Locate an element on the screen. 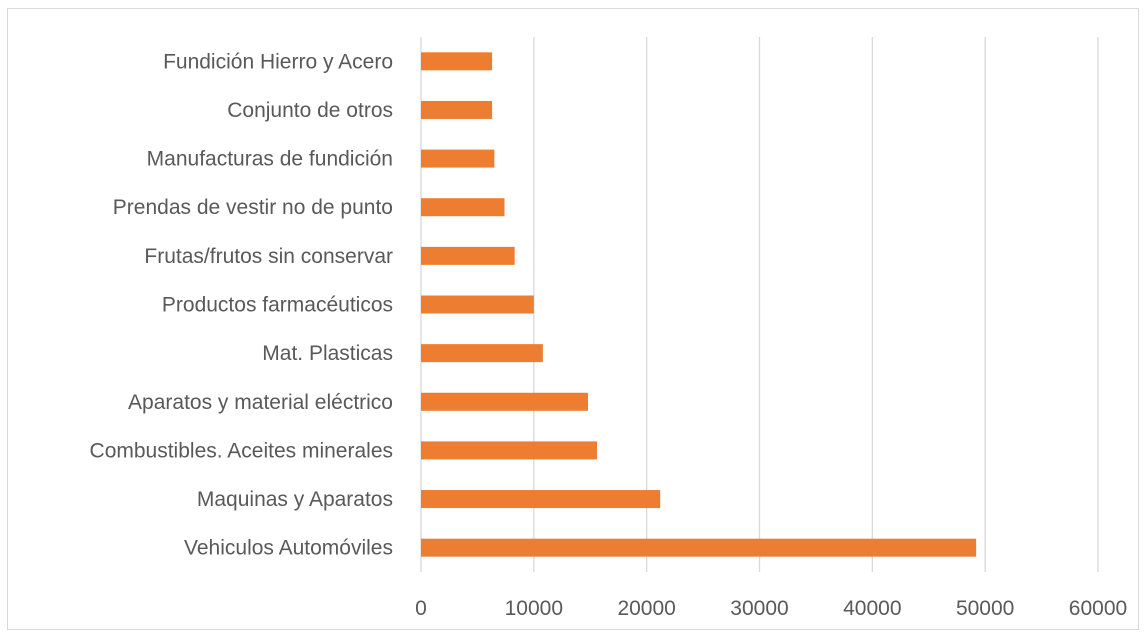  category-label: Fundición Hierro y Acero is located at coordinates (278, 61).